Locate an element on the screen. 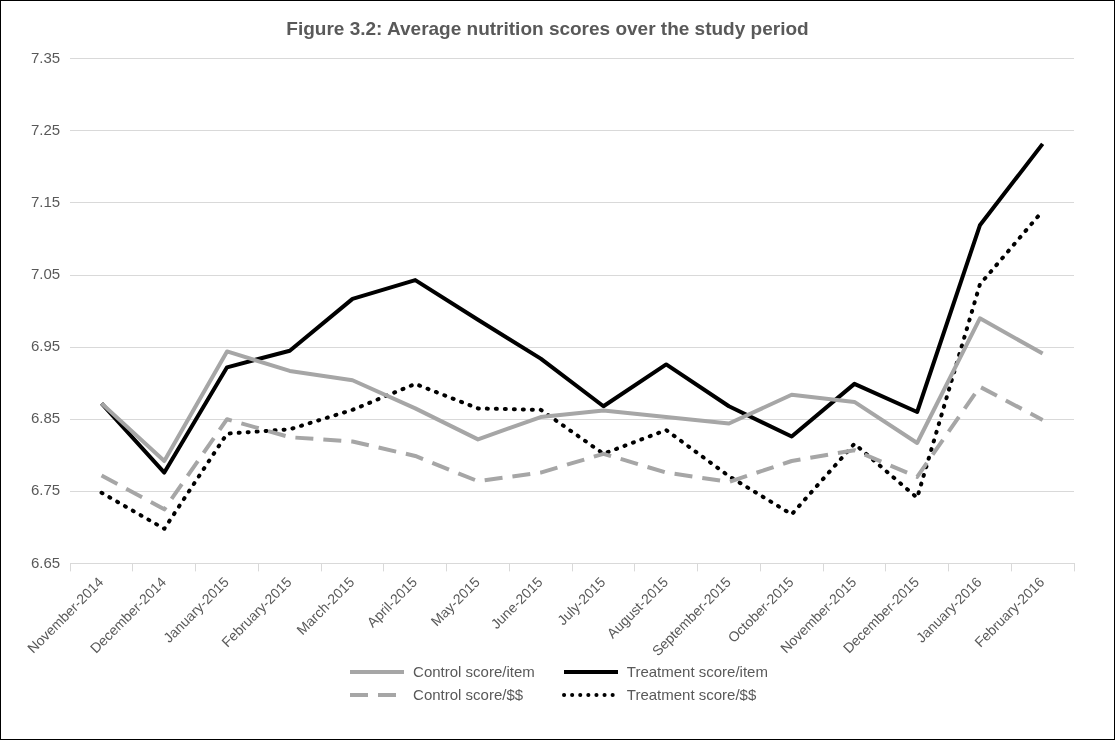 This screenshot has height=740, width=1115. legend-label: Treatment score/$$ is located at coordinates (691, 694).